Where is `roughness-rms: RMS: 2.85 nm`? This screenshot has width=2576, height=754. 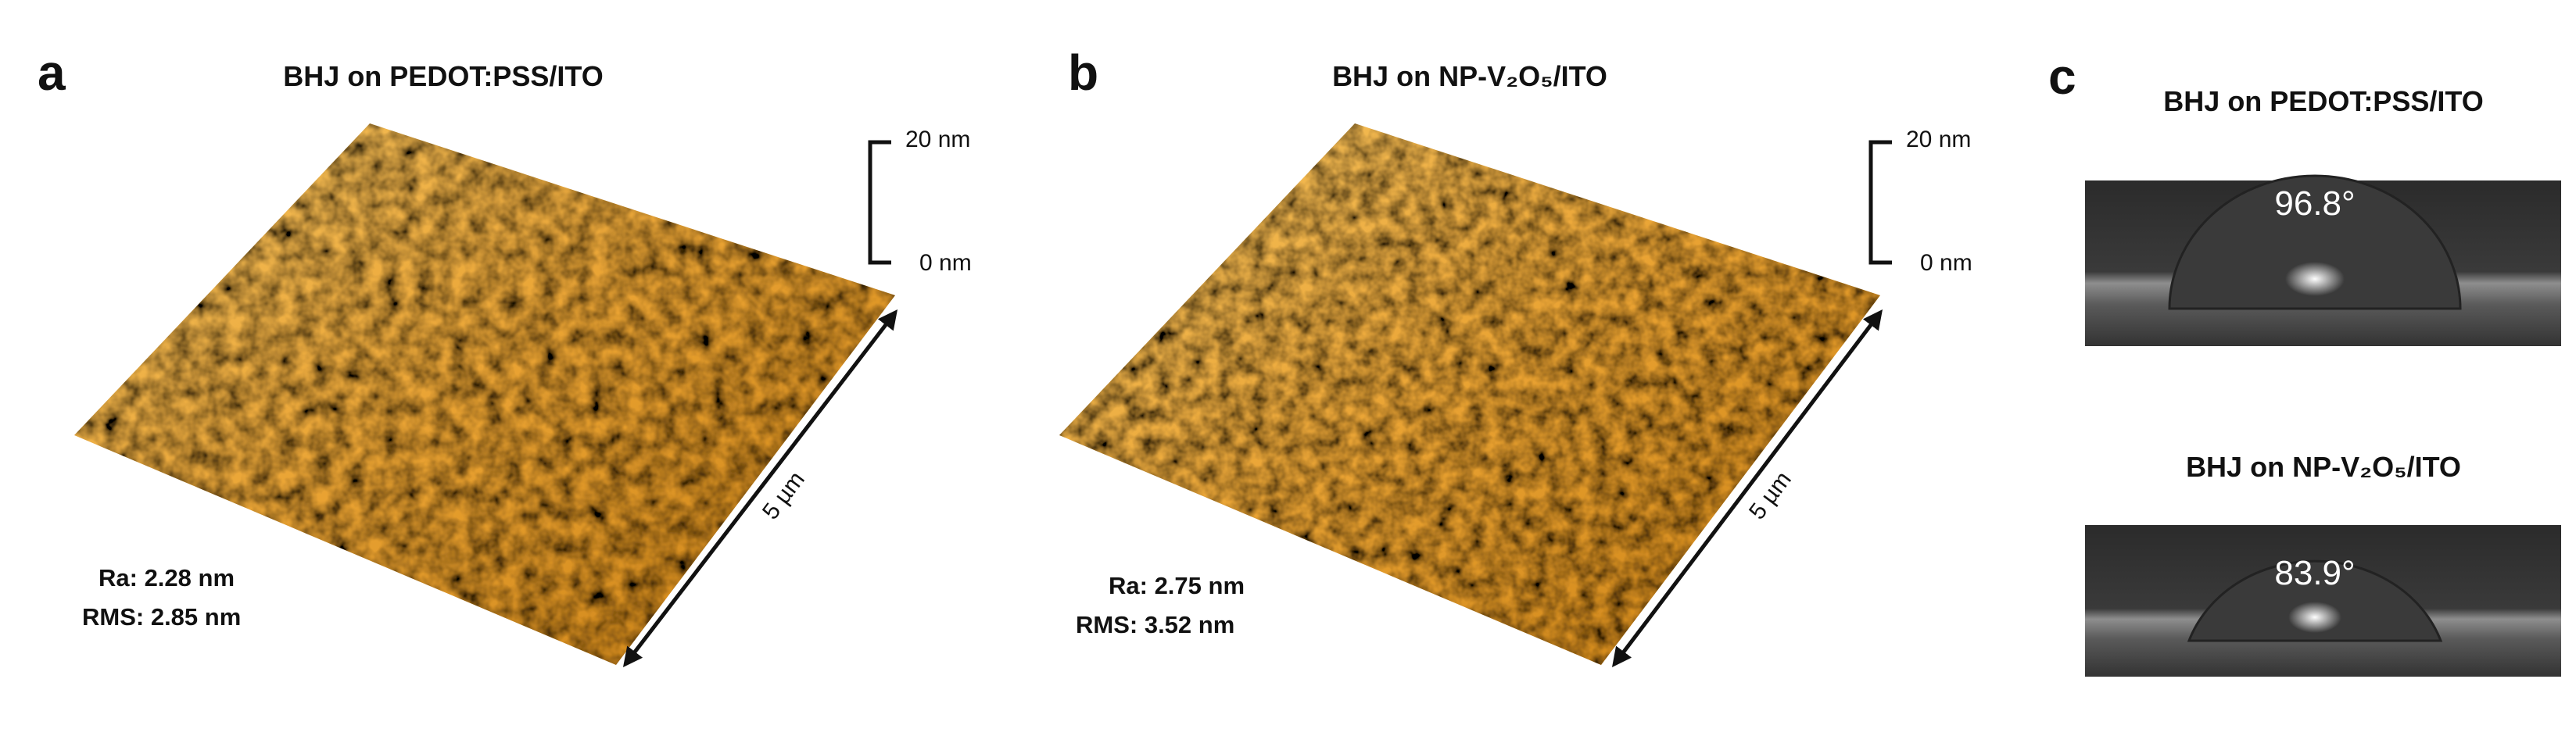
roughness-rms: RMS: 2.85 nm is located at coordinates (161, 617).